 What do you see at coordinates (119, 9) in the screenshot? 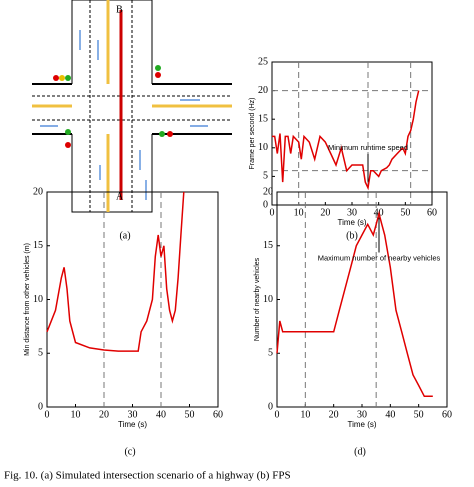
I see `point-label: B` at bounding box center [119, 9].